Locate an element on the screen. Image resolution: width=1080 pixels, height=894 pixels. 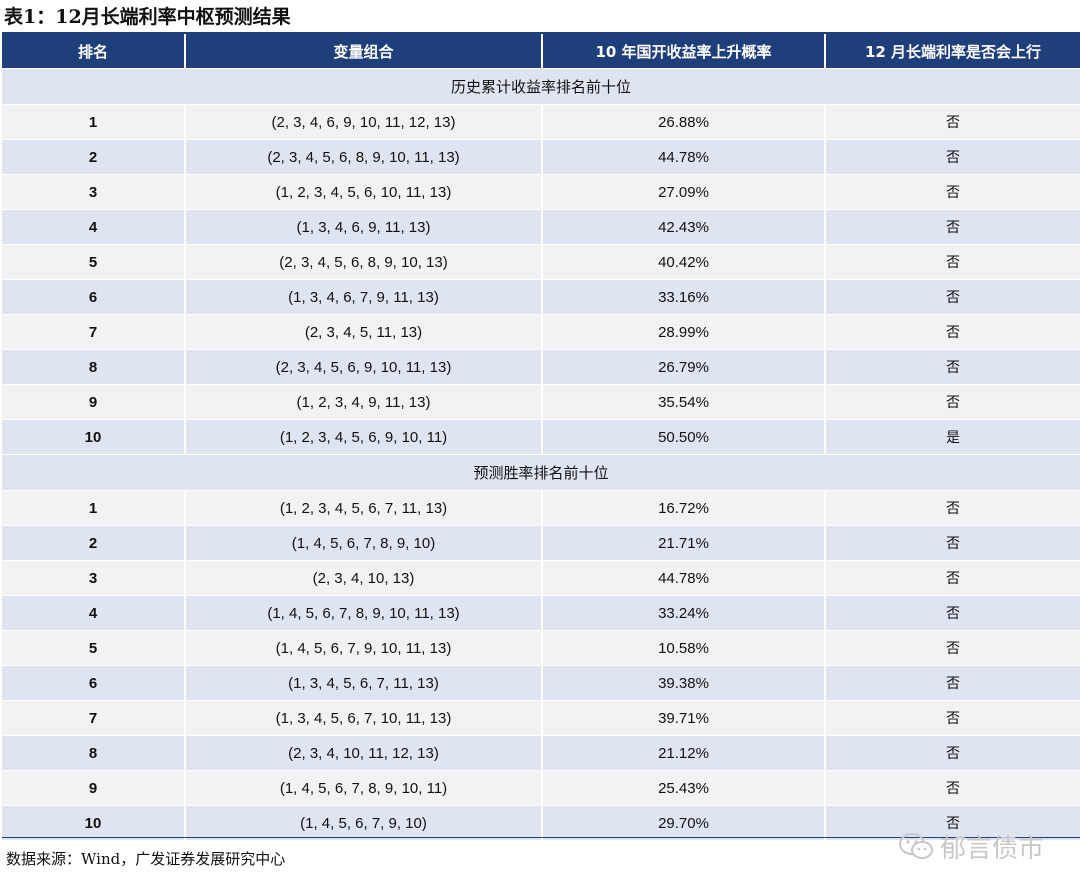
combo-cell: (1, 2, 3, 4, 5, 6, 9, 10, 11) is located at coordinates (364, 437).